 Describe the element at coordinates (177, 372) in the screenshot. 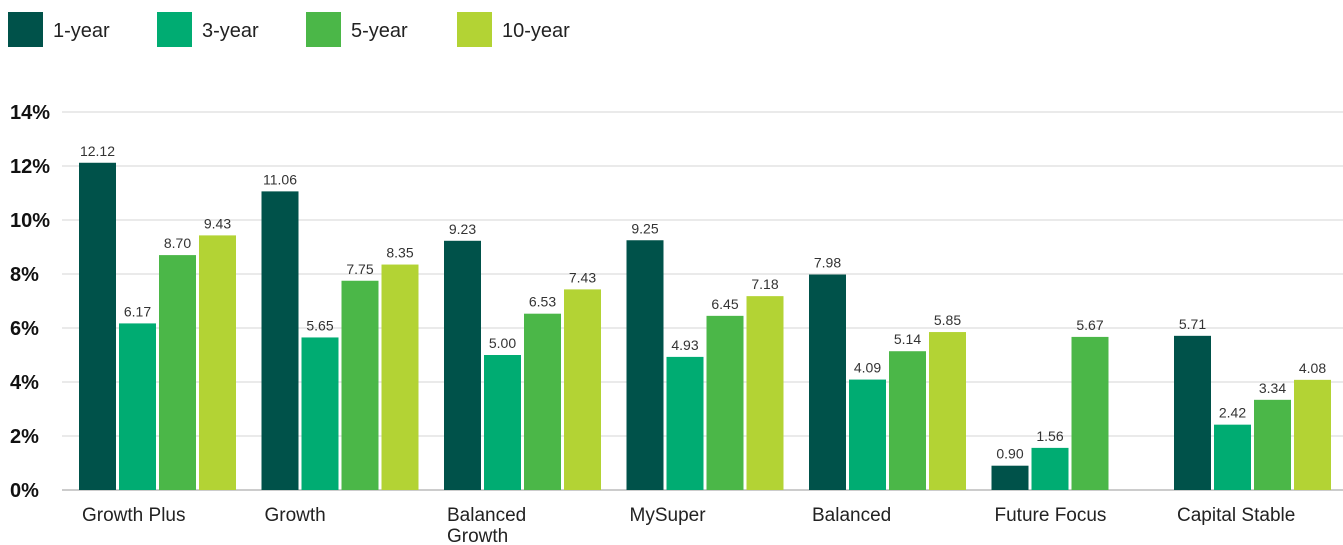

I see `bar-5-year-growth-plus` at that location.